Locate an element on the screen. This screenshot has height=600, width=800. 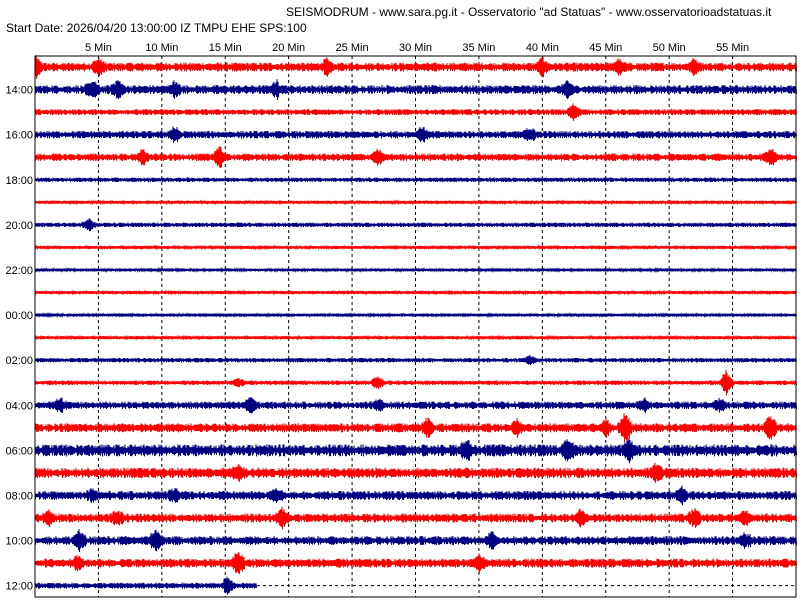
x-tick-label: 20 Min is located at coordinates (288, 48).